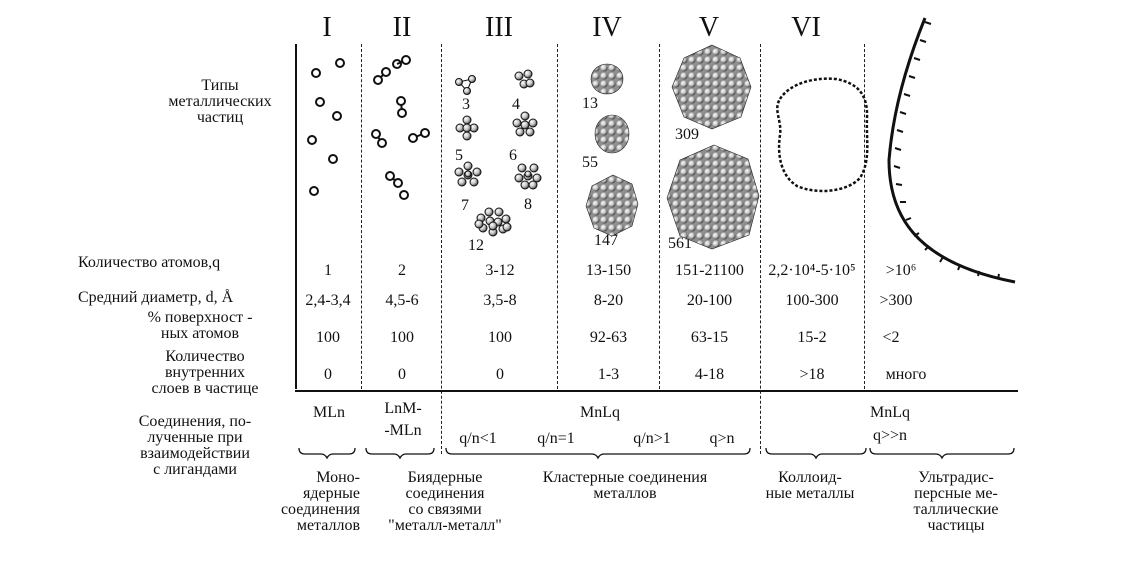 The width and height of the screenshot is (1124, 561). I want to click on large-clusters, so click(713, 147).